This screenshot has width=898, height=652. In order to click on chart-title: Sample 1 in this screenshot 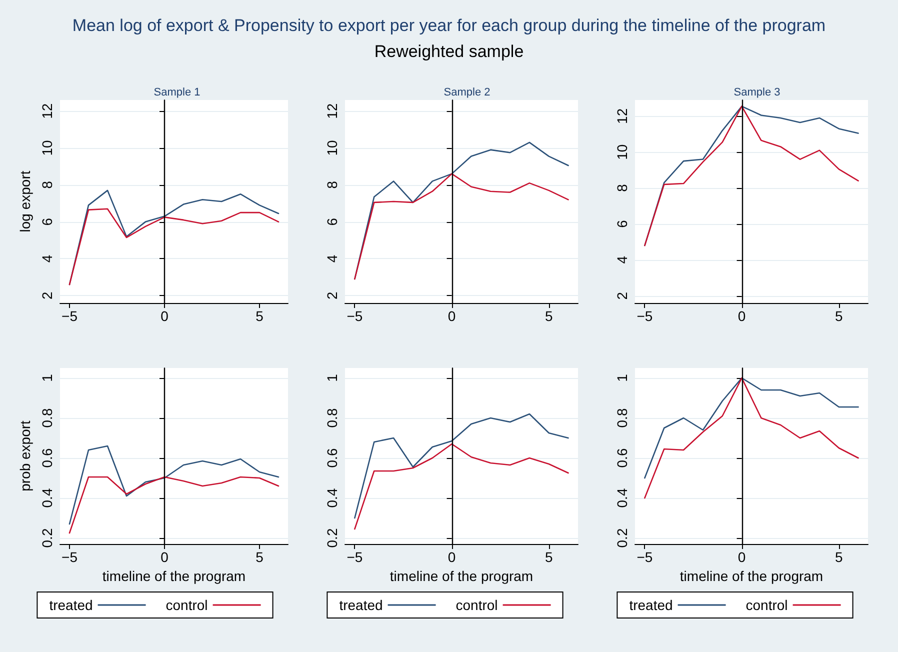, I will do `click(177, 92)`.